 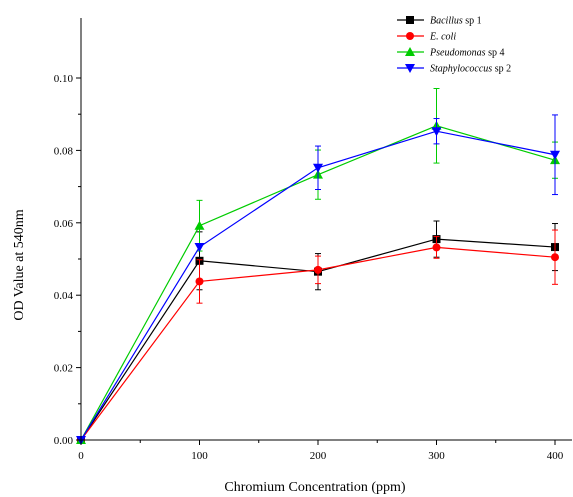 I want to click on y-tick-label-5: 0.10, so click(x=64, y=79).